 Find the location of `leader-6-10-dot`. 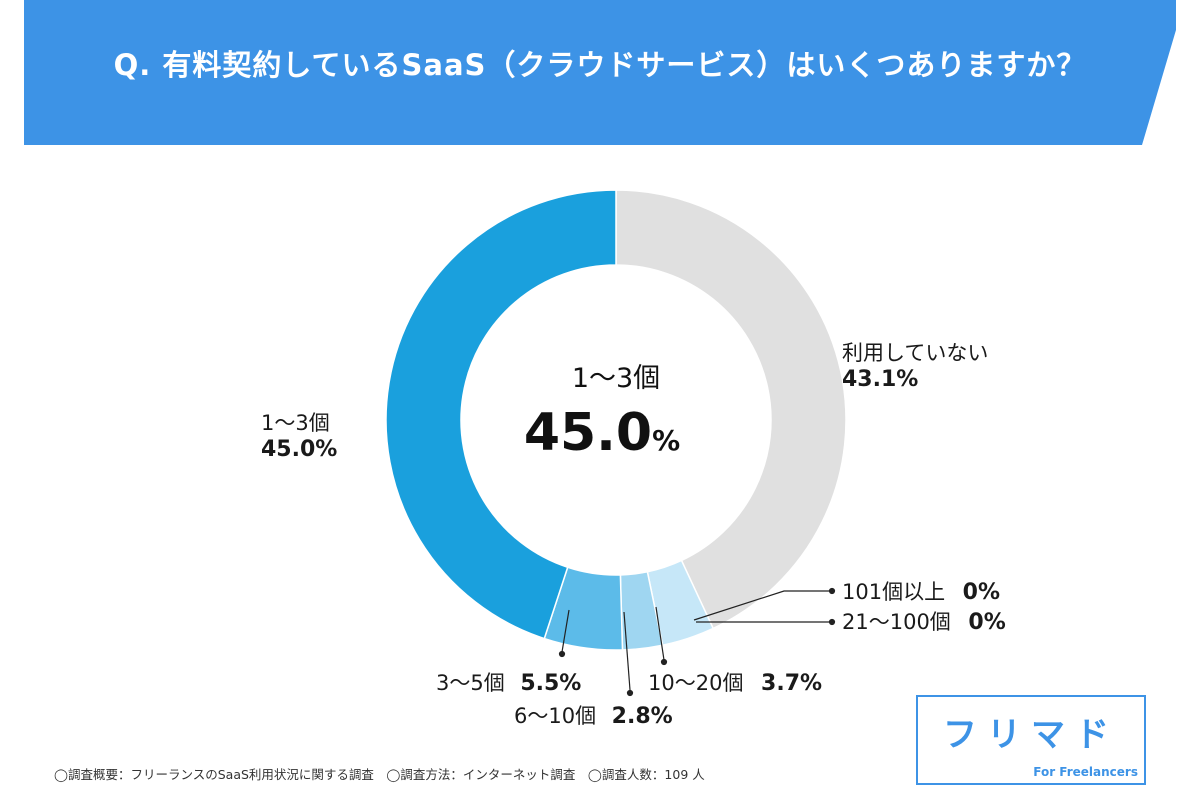

leader-6-10-dot is located at coordinates (630, 693).